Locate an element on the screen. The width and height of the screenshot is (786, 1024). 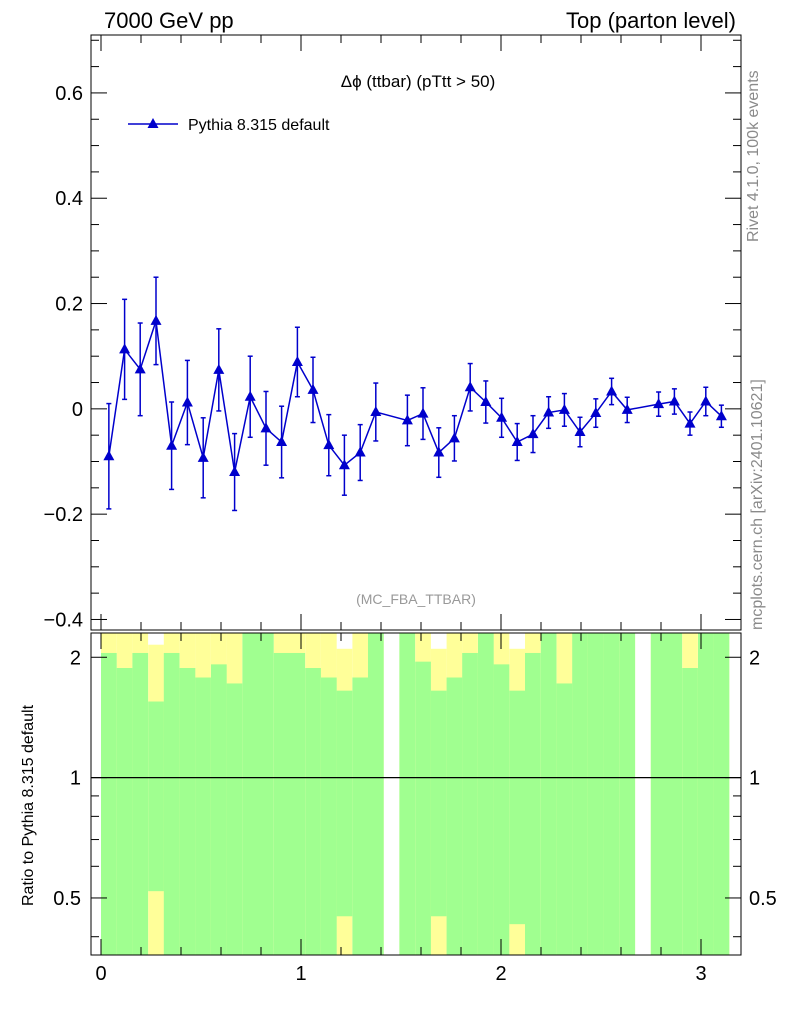
ratio-y-tick-label: 2 is located at coordinates (75, 658).